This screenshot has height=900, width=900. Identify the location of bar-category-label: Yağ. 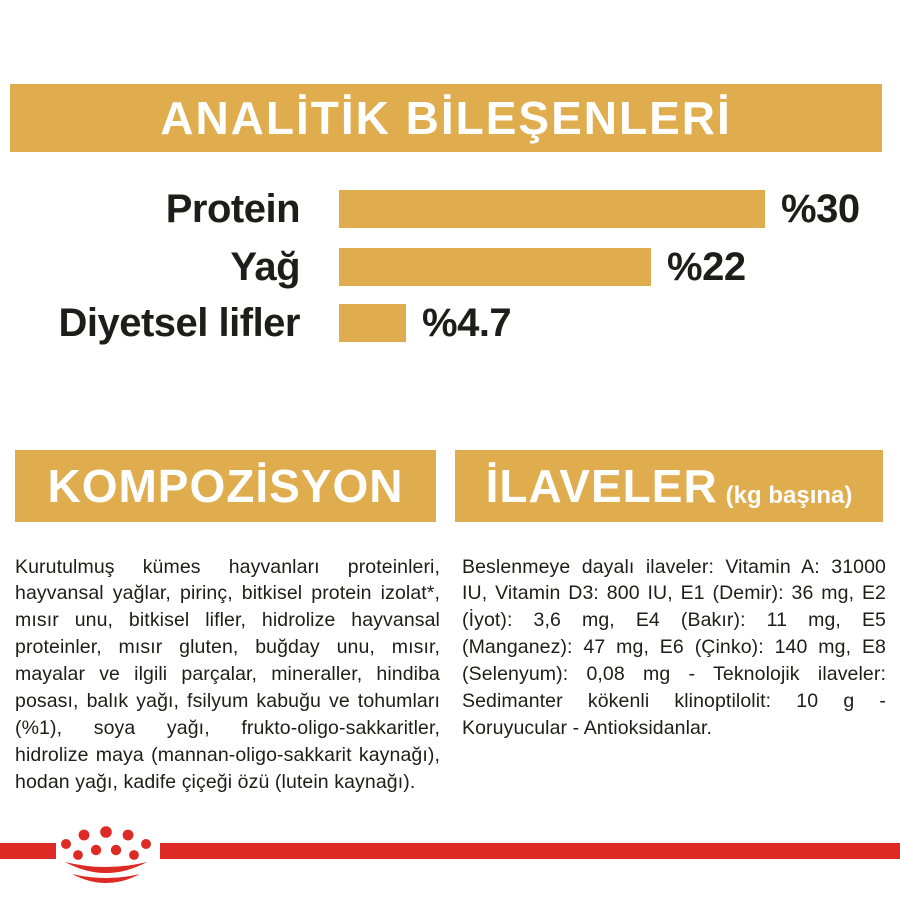
(265, 266).